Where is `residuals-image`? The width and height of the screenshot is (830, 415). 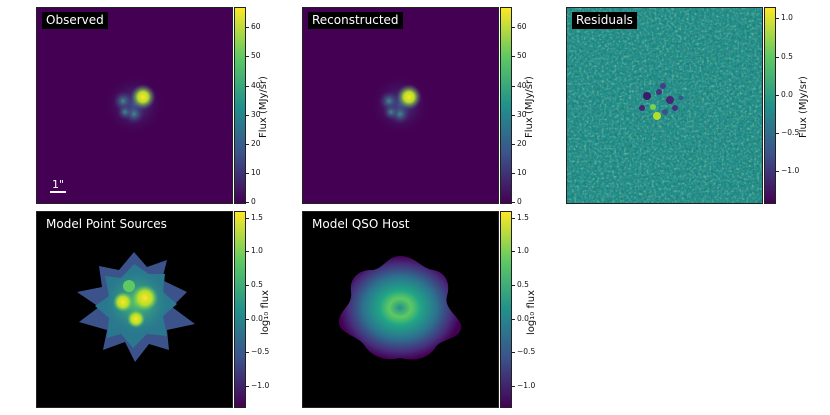 residuals-image is located at coordinates (664, 105).